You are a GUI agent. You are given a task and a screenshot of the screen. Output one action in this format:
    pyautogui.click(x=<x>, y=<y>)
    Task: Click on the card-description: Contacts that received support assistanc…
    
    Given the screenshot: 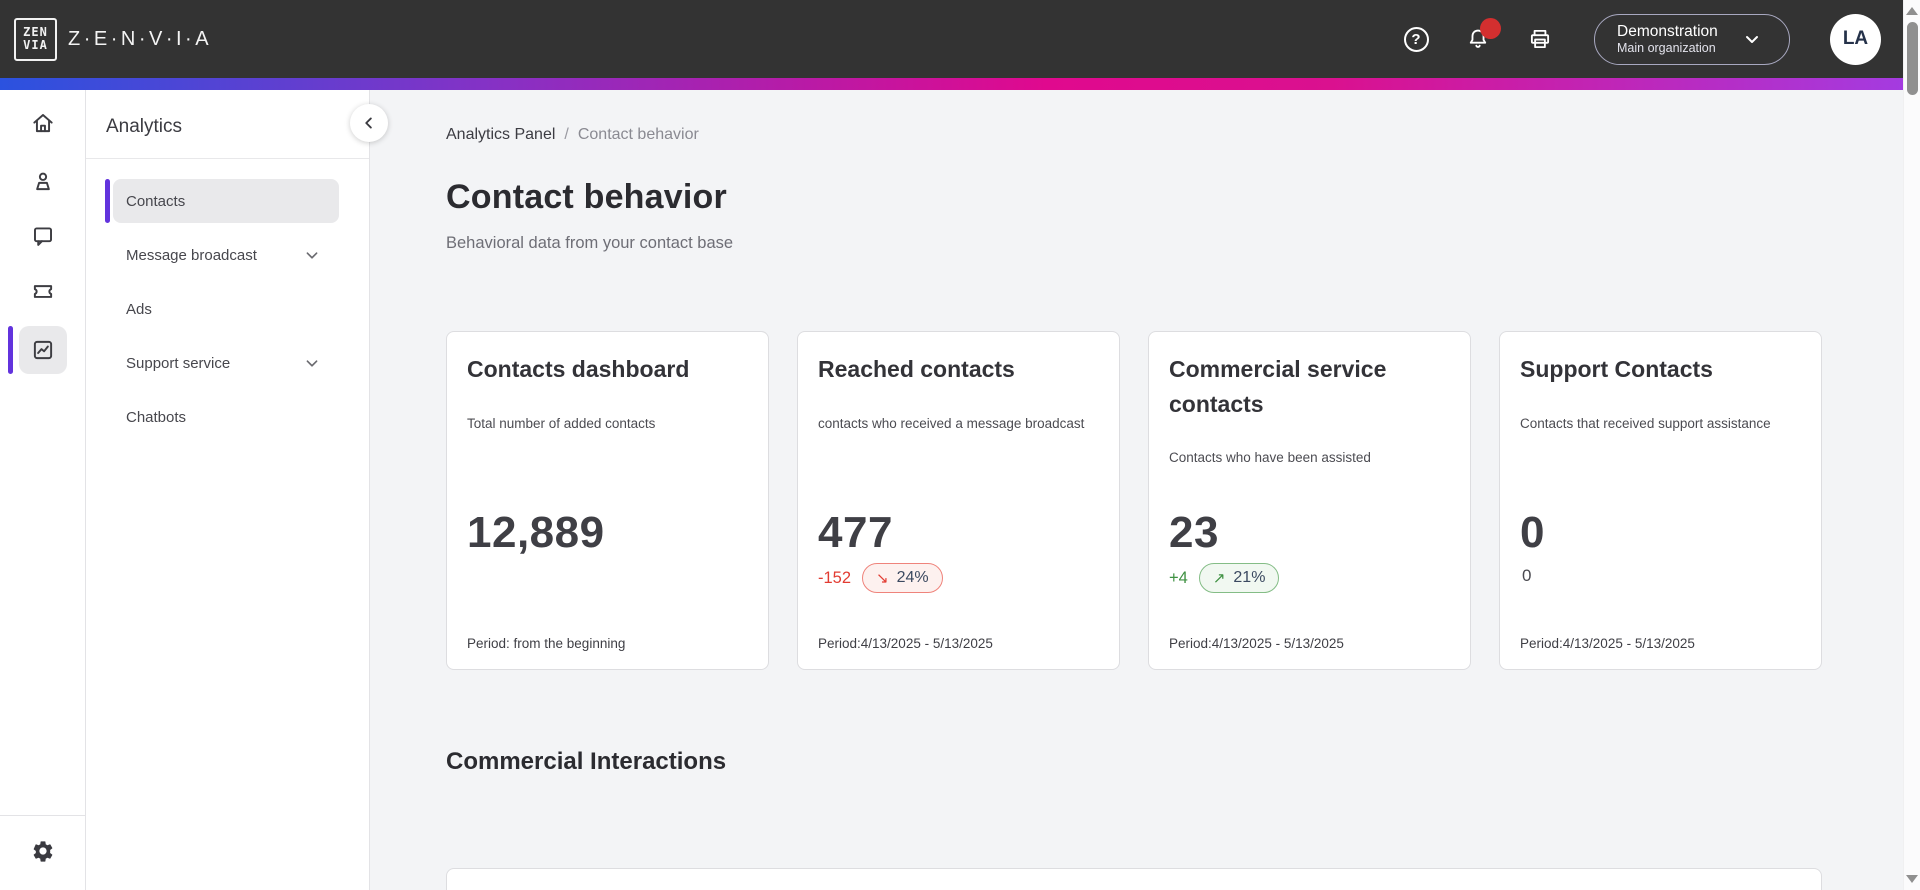 What is the action you would take?
    pyautogui.click(x=1645, y=423)
    